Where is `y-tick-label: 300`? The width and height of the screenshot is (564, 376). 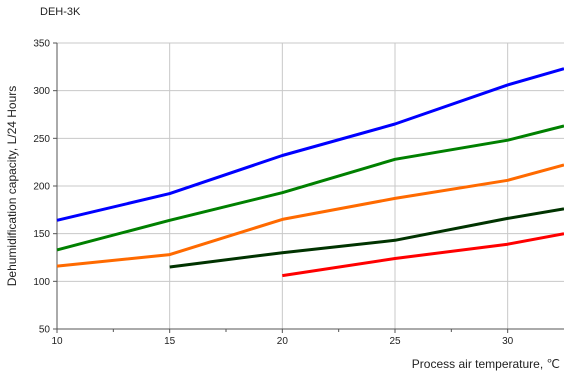
y-tick-label: 300 is located at coordinates (41, 91).